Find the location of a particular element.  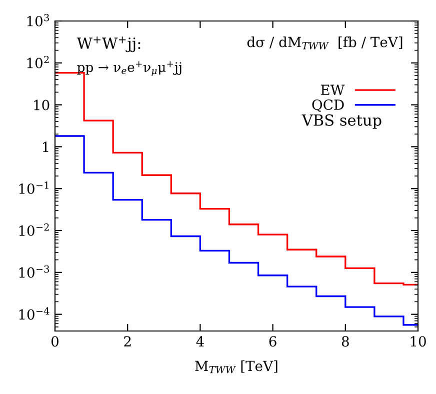

x-axis-title: M$_{TWW}$ [TeV] is located at coordinates (236, 367).